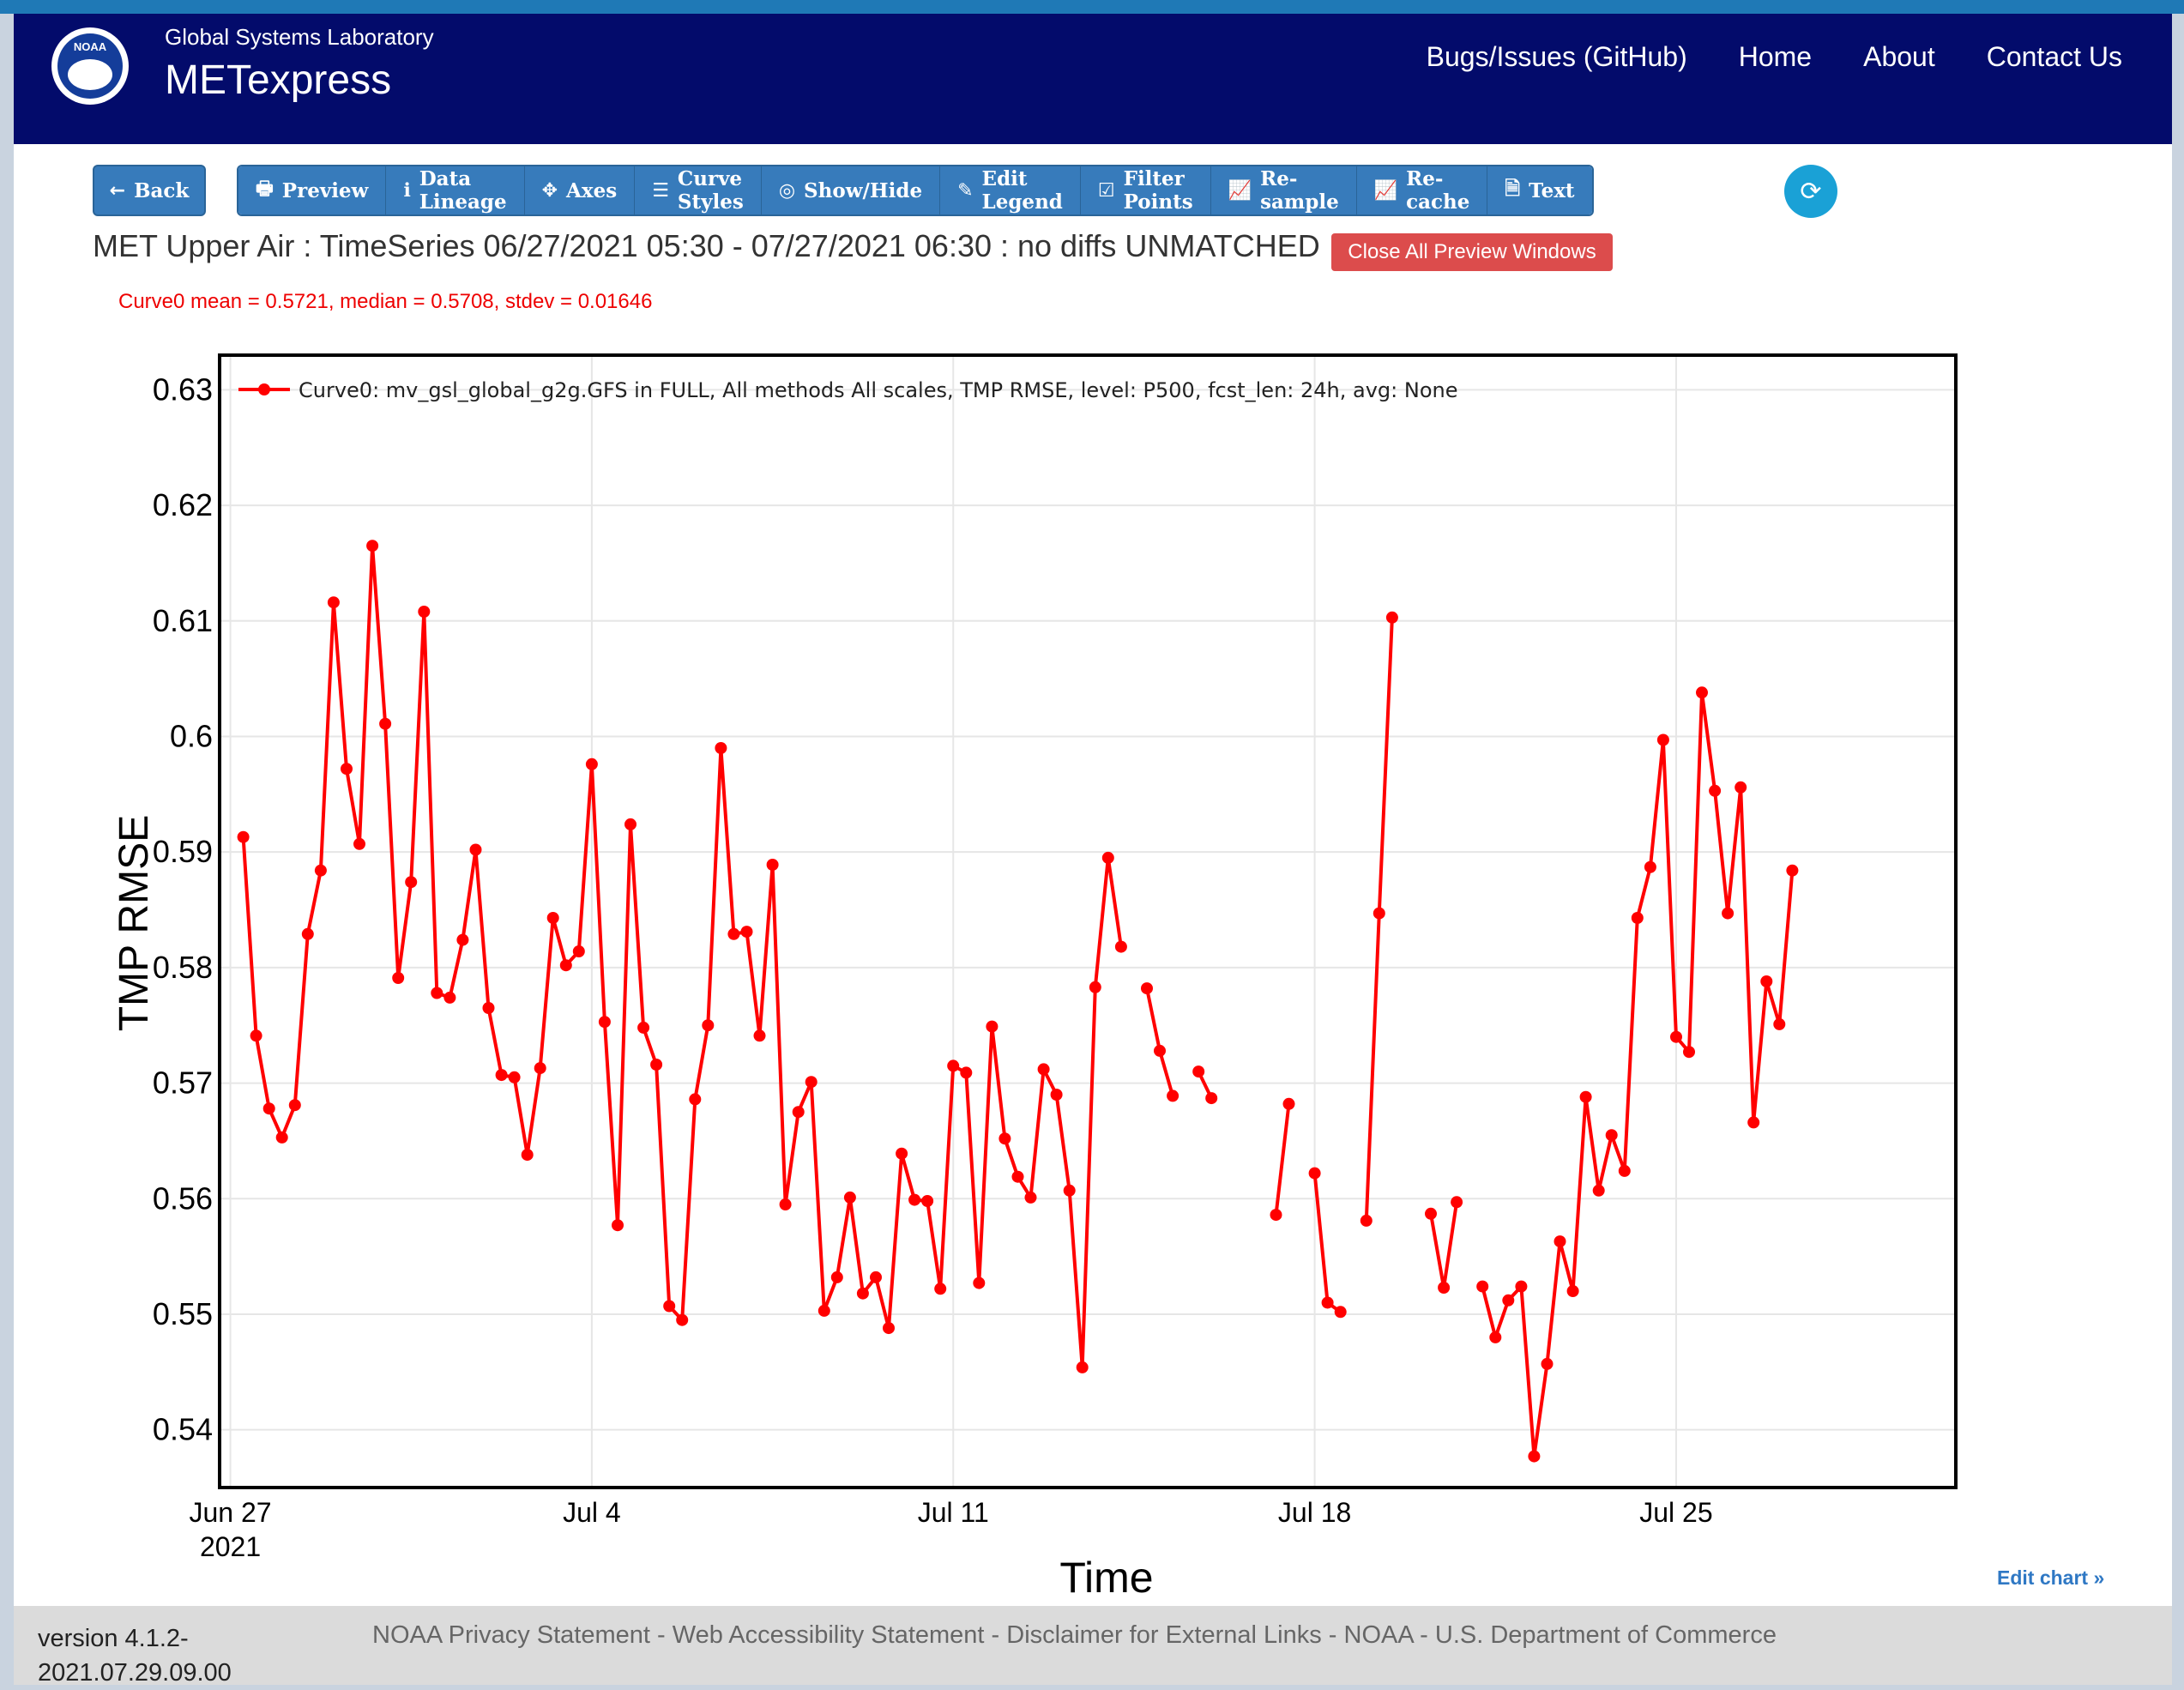 This screenshot has height=1690, width=2184. Describe the element at coordinates (1164, 1635) in the screenshot. I see `link-disclaimer: Disclaimer for External Links` at that location.